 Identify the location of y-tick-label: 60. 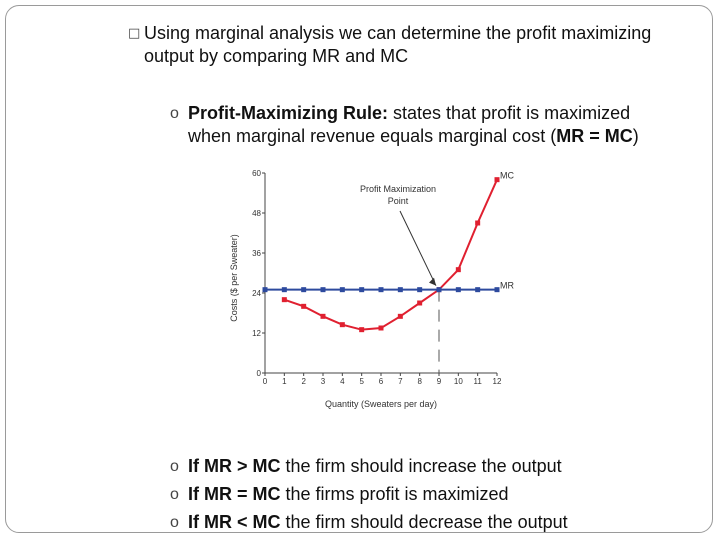
(256, 173).